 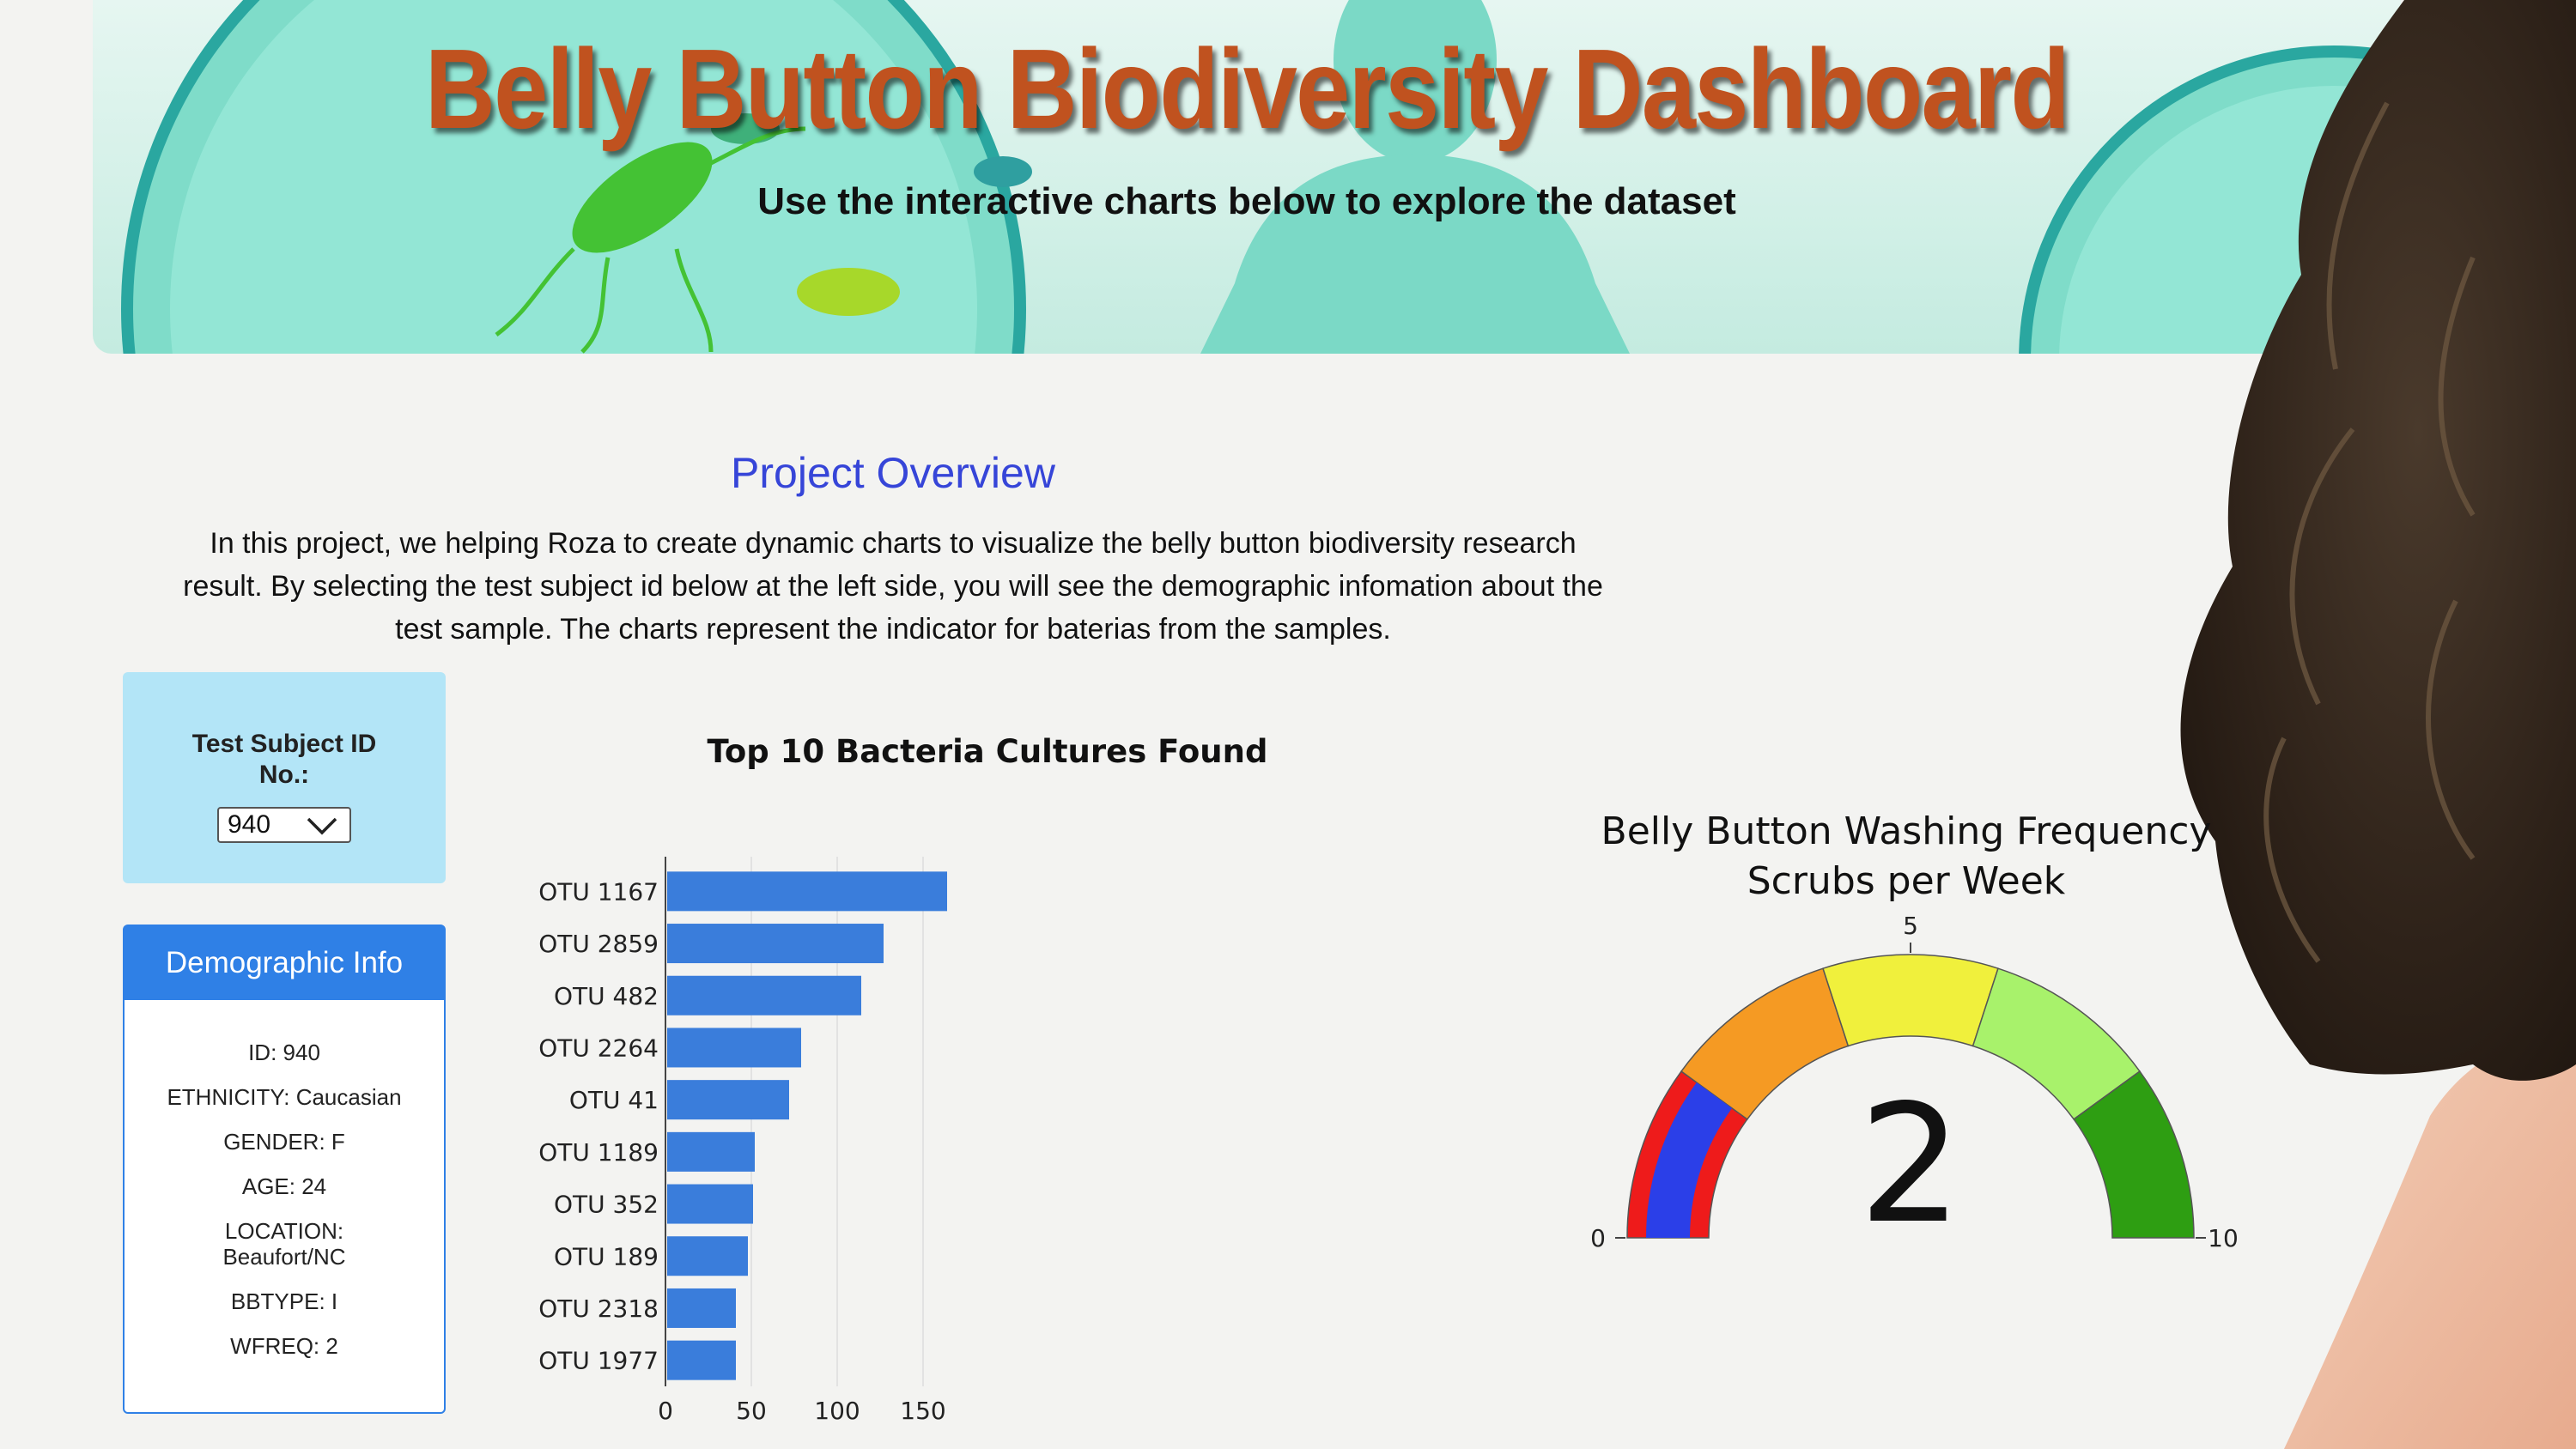 What do you see at coordinates (284, 1346) in the screenshot?
I see `demo-wfreq: WFREQ: 2` at bounding box center [284, 1346].